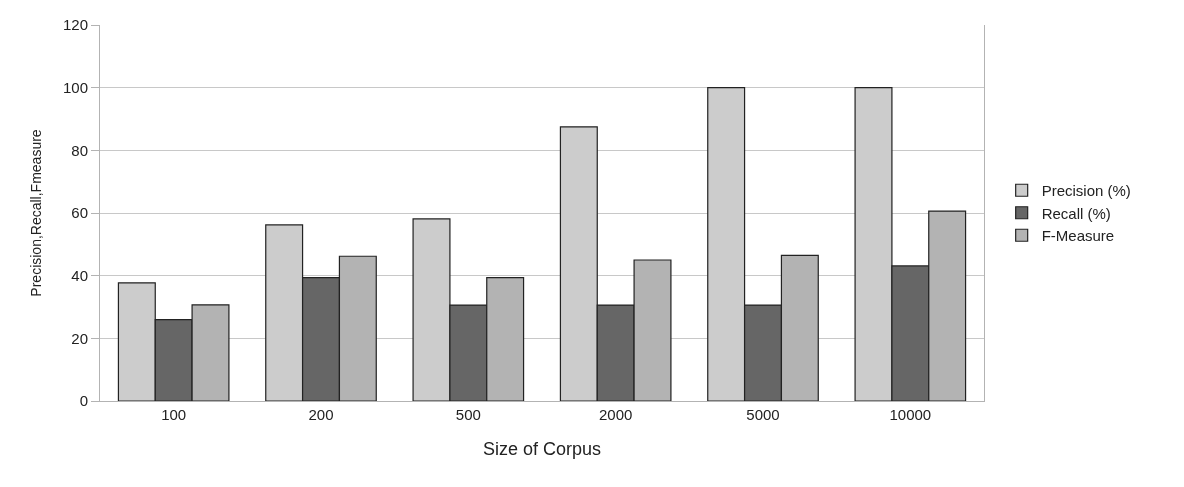  What do you see at coordinates (83, 401) in the screenshot?
I see `y-tick-label: 0` at bounding box center [83, 401].